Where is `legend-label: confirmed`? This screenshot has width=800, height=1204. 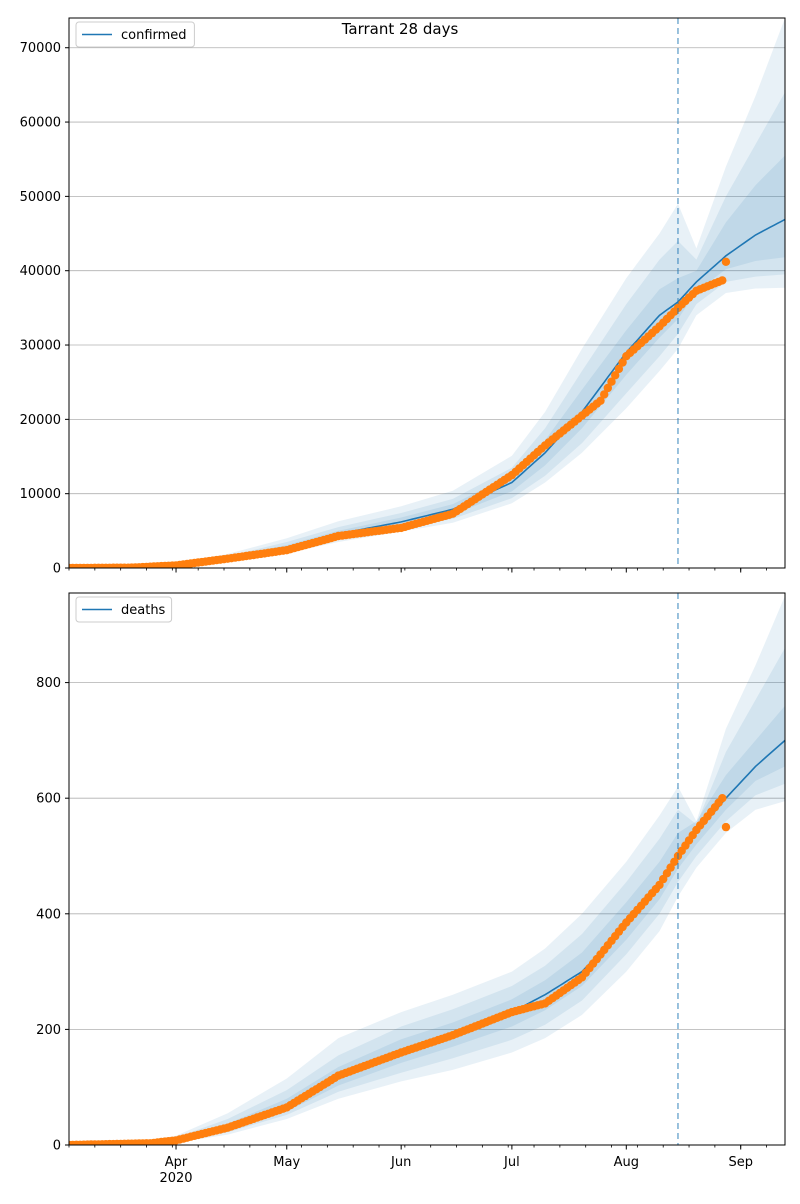
legend-label: confirmed is located at coordinates (154, 35).